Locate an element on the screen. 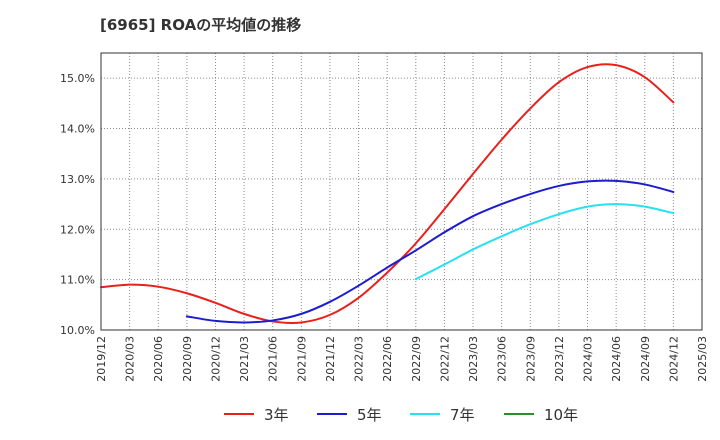  x-tick-label: 2024/03 is located at coordinates (588, 359).